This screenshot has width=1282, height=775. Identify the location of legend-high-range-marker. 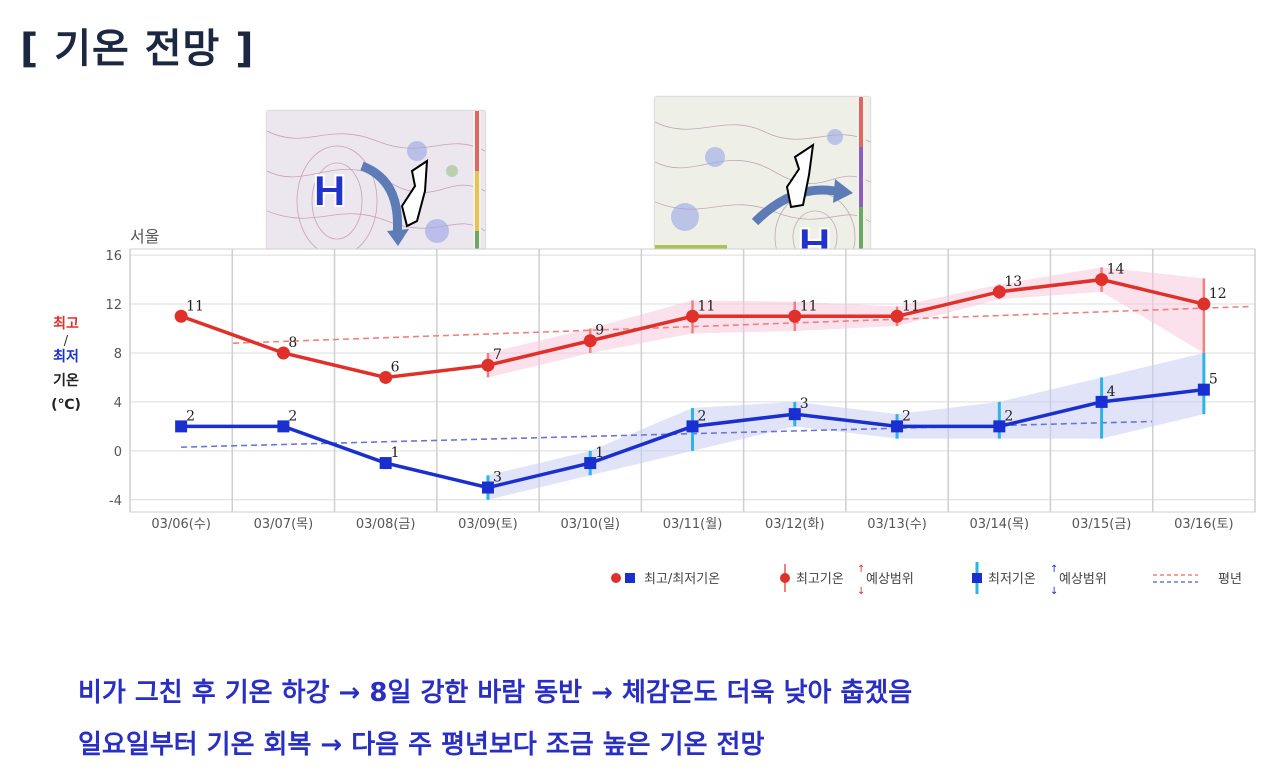
(785, 578).